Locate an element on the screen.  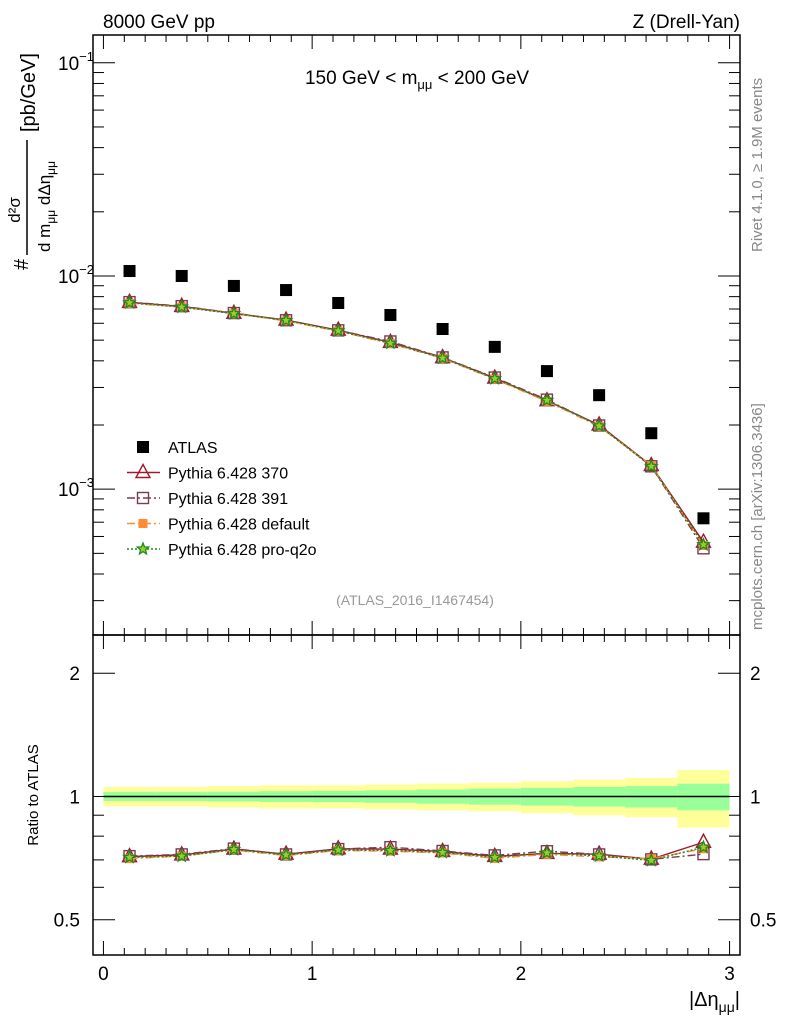
legend-item: Pythia 6.428 391 is located at coordinates (207, 499).